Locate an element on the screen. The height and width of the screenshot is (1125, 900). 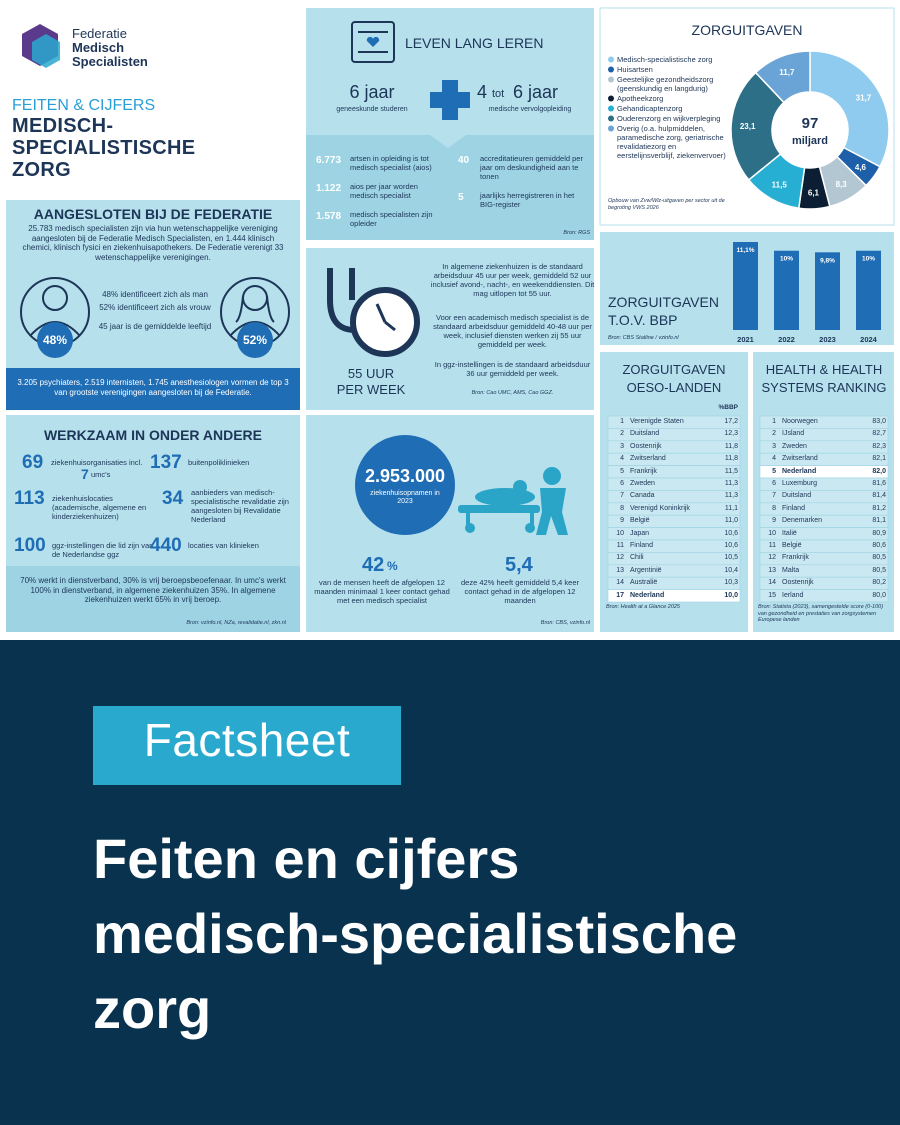
score: 11,5 is located at coordinates (731, 471).